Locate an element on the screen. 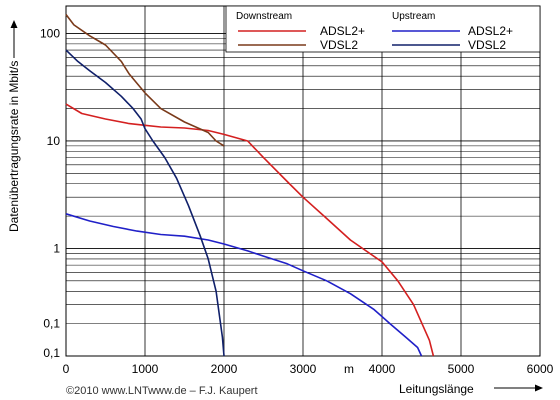  x-tick-label: 2000 is located at coordinates (224, 369).